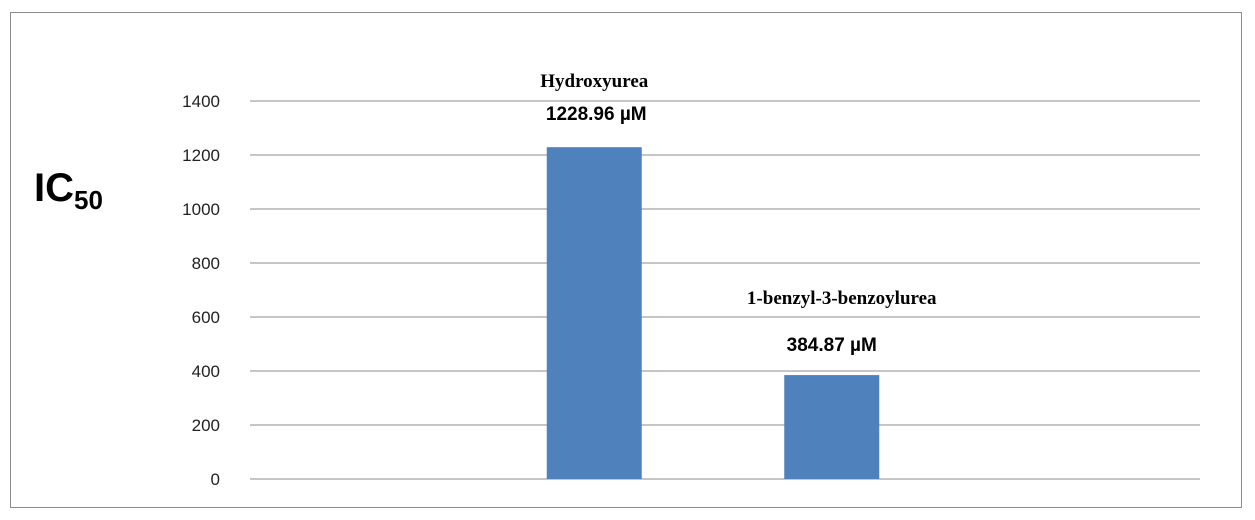  What do you see at coordinates (68, 190) in the screenshot?
I see `y-axis-label: IC50` at bounding box center [68, 190].